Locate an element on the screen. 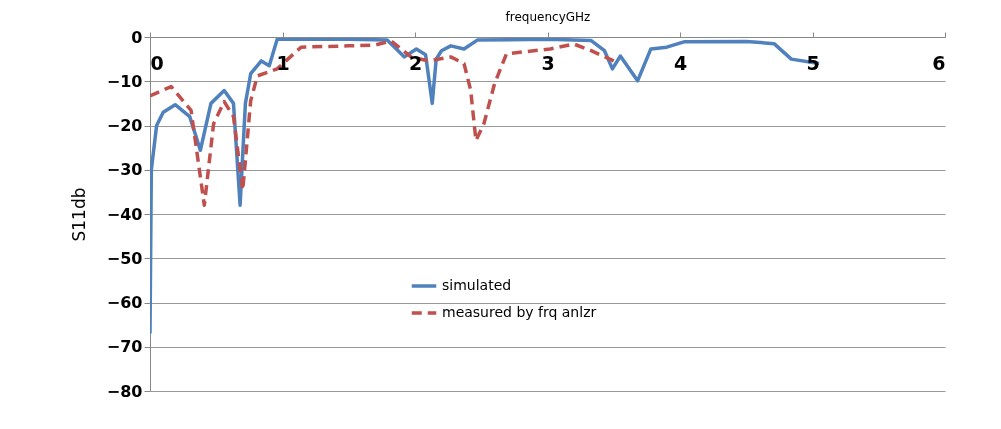  y-tick-label: −80 is located at coordinates (124, 391).